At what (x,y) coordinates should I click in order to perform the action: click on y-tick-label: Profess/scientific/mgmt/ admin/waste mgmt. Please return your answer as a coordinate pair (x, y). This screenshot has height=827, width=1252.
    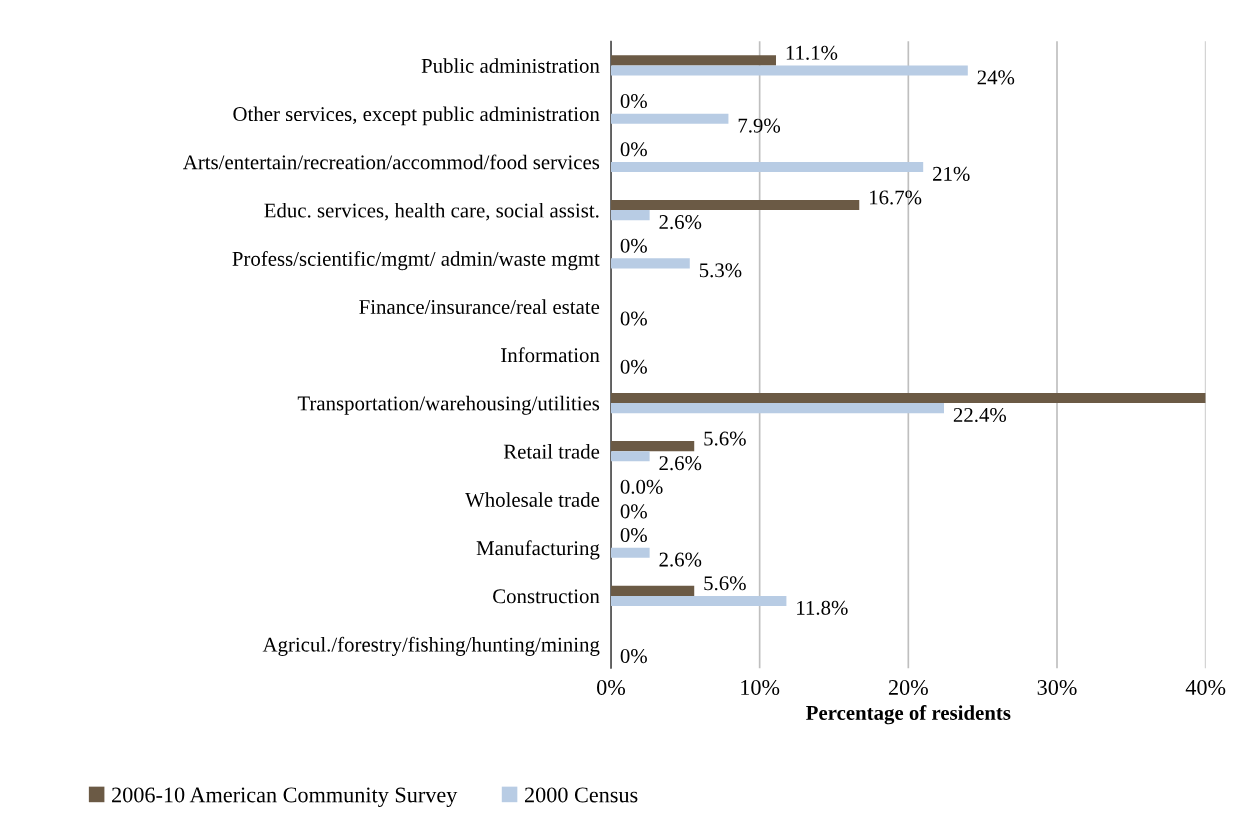
    Looking at the image, I should click on (416, 261).